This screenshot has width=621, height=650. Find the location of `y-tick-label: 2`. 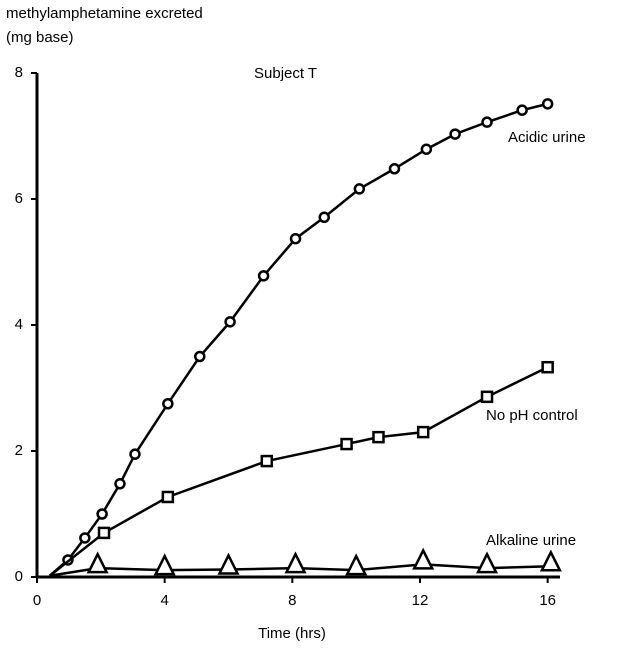

y-tick-label: 2 is located at coordinates (19, 450).